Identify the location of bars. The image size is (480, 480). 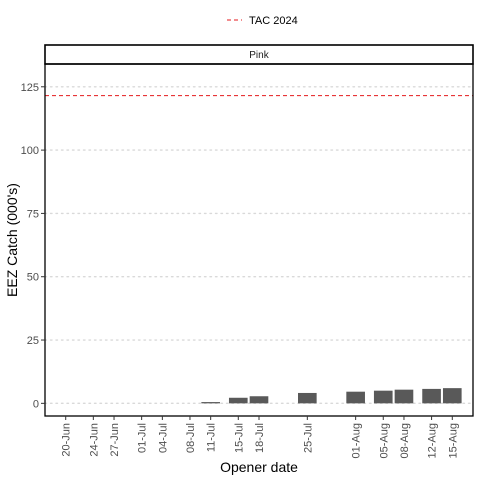
(331, 396).